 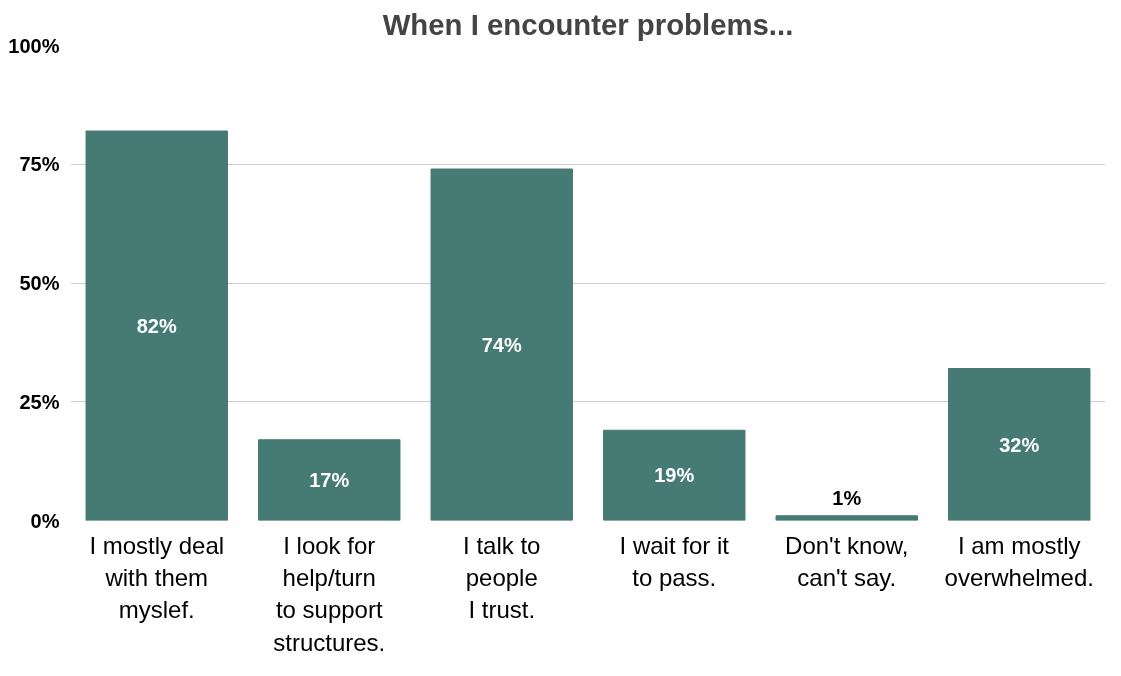 I want to click on x-tick-label: I talk to people I trust., so click(x=502, y=577).